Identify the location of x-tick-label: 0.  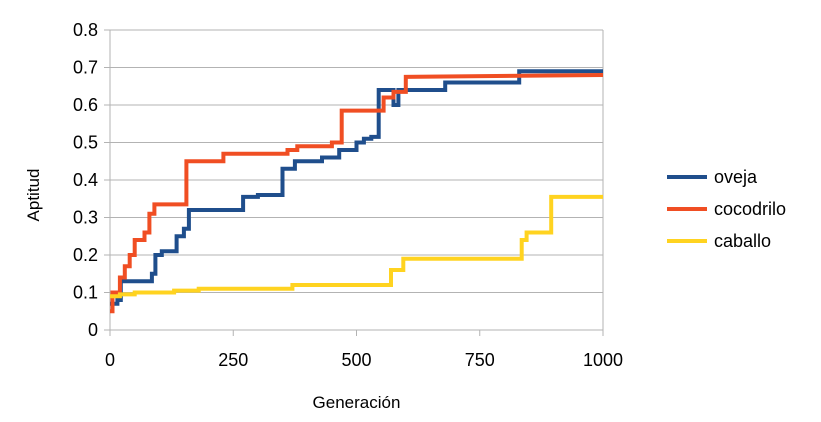
(110, 360).